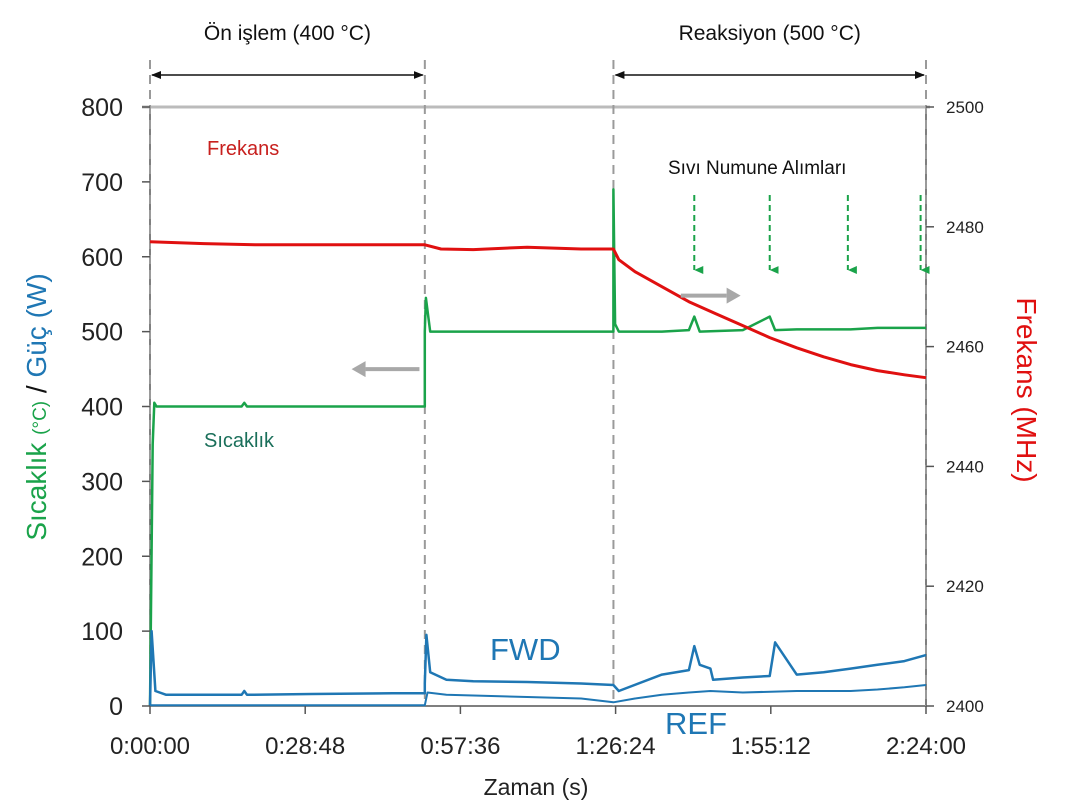 This screenshot has height=810, width=1068. Describe the element at coordinates (771, 746) in the screenshot. I see `x-tick-label-4: 1:55:12` at that location.